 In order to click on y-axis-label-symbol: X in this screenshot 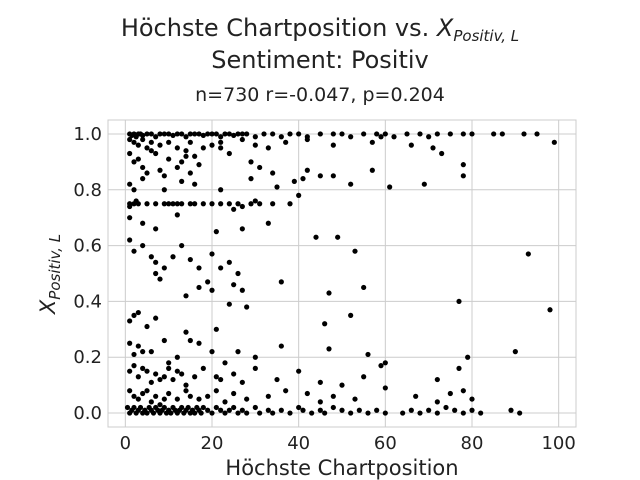, I will do `click(48, 307)`.